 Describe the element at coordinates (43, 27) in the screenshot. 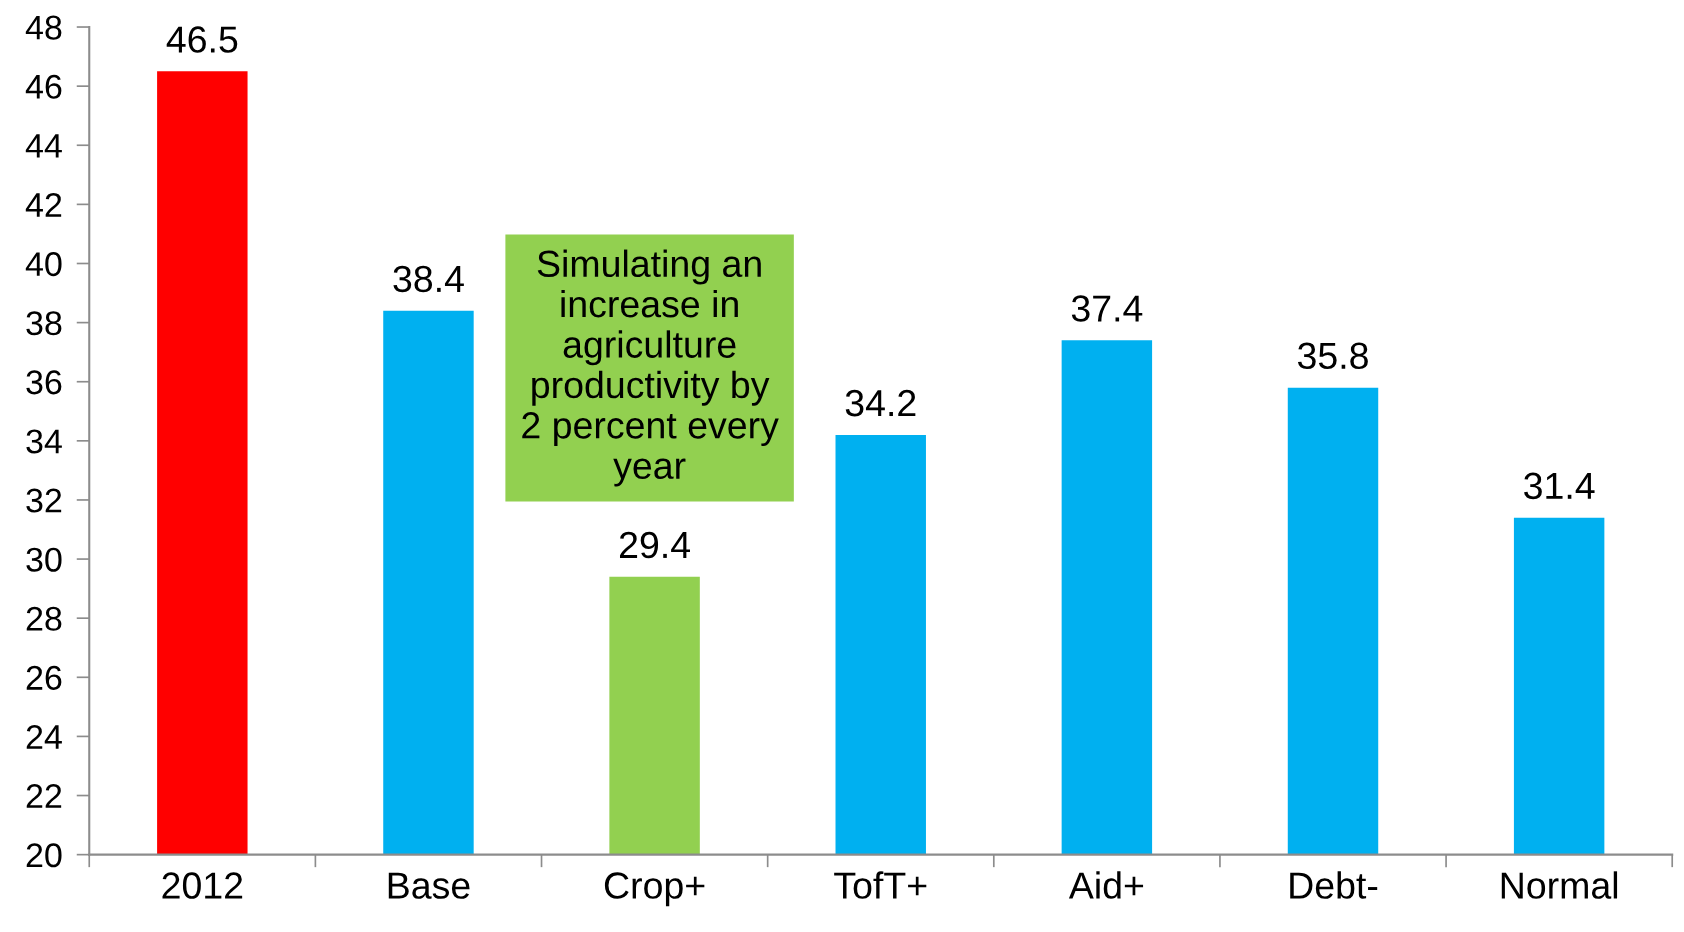

I see `y-tick-label: 48` at that location.